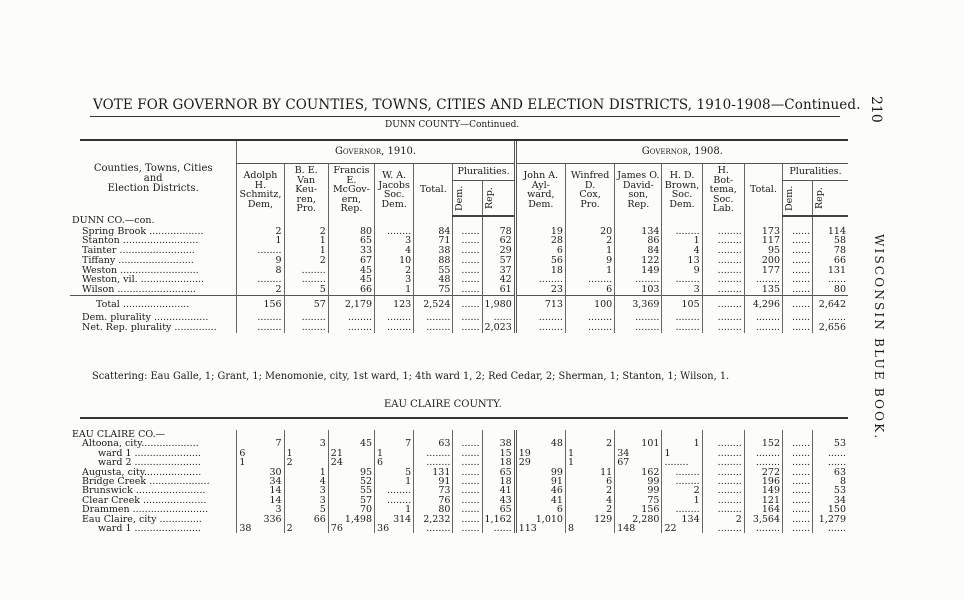 This screenshot has height=600, width=964. I want to click on vote-cell: 84, so click(433, 231).